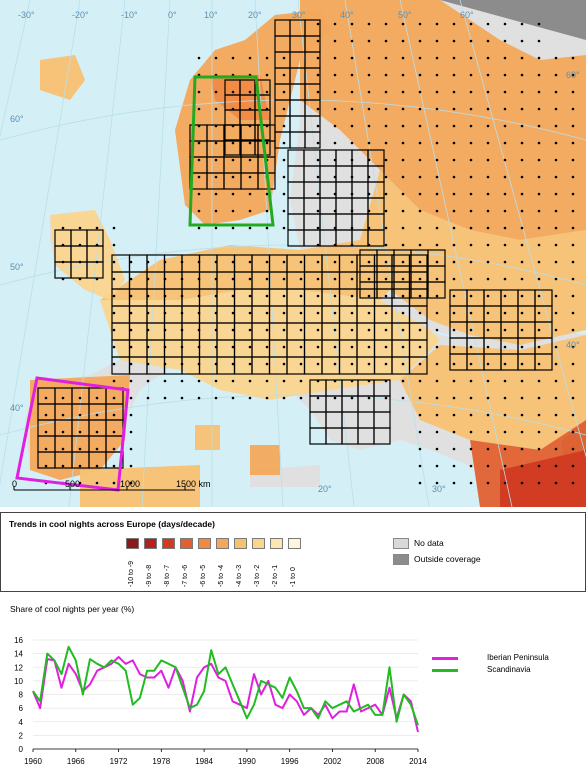  I want to click on grid-cell, so click(376, 238).